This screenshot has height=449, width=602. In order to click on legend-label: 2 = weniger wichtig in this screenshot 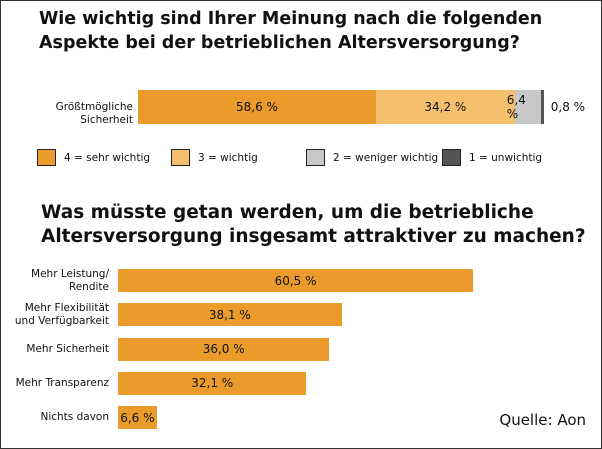, I will do `click(386, 157)`.